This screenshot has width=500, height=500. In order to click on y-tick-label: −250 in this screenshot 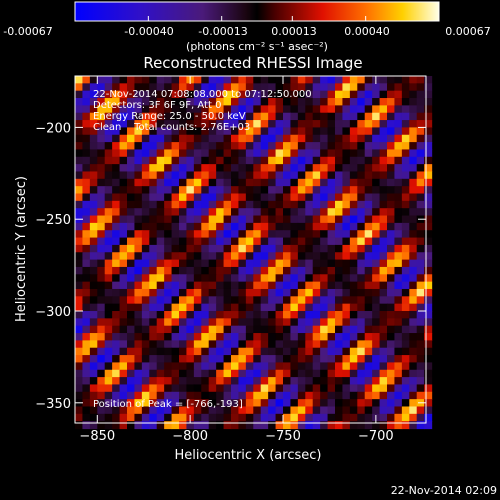, I will do `click(53, 220)`.